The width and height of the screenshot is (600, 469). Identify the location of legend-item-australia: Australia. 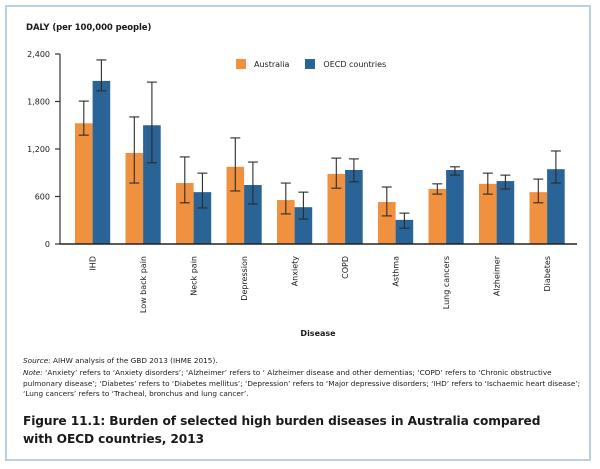
(262, 64).